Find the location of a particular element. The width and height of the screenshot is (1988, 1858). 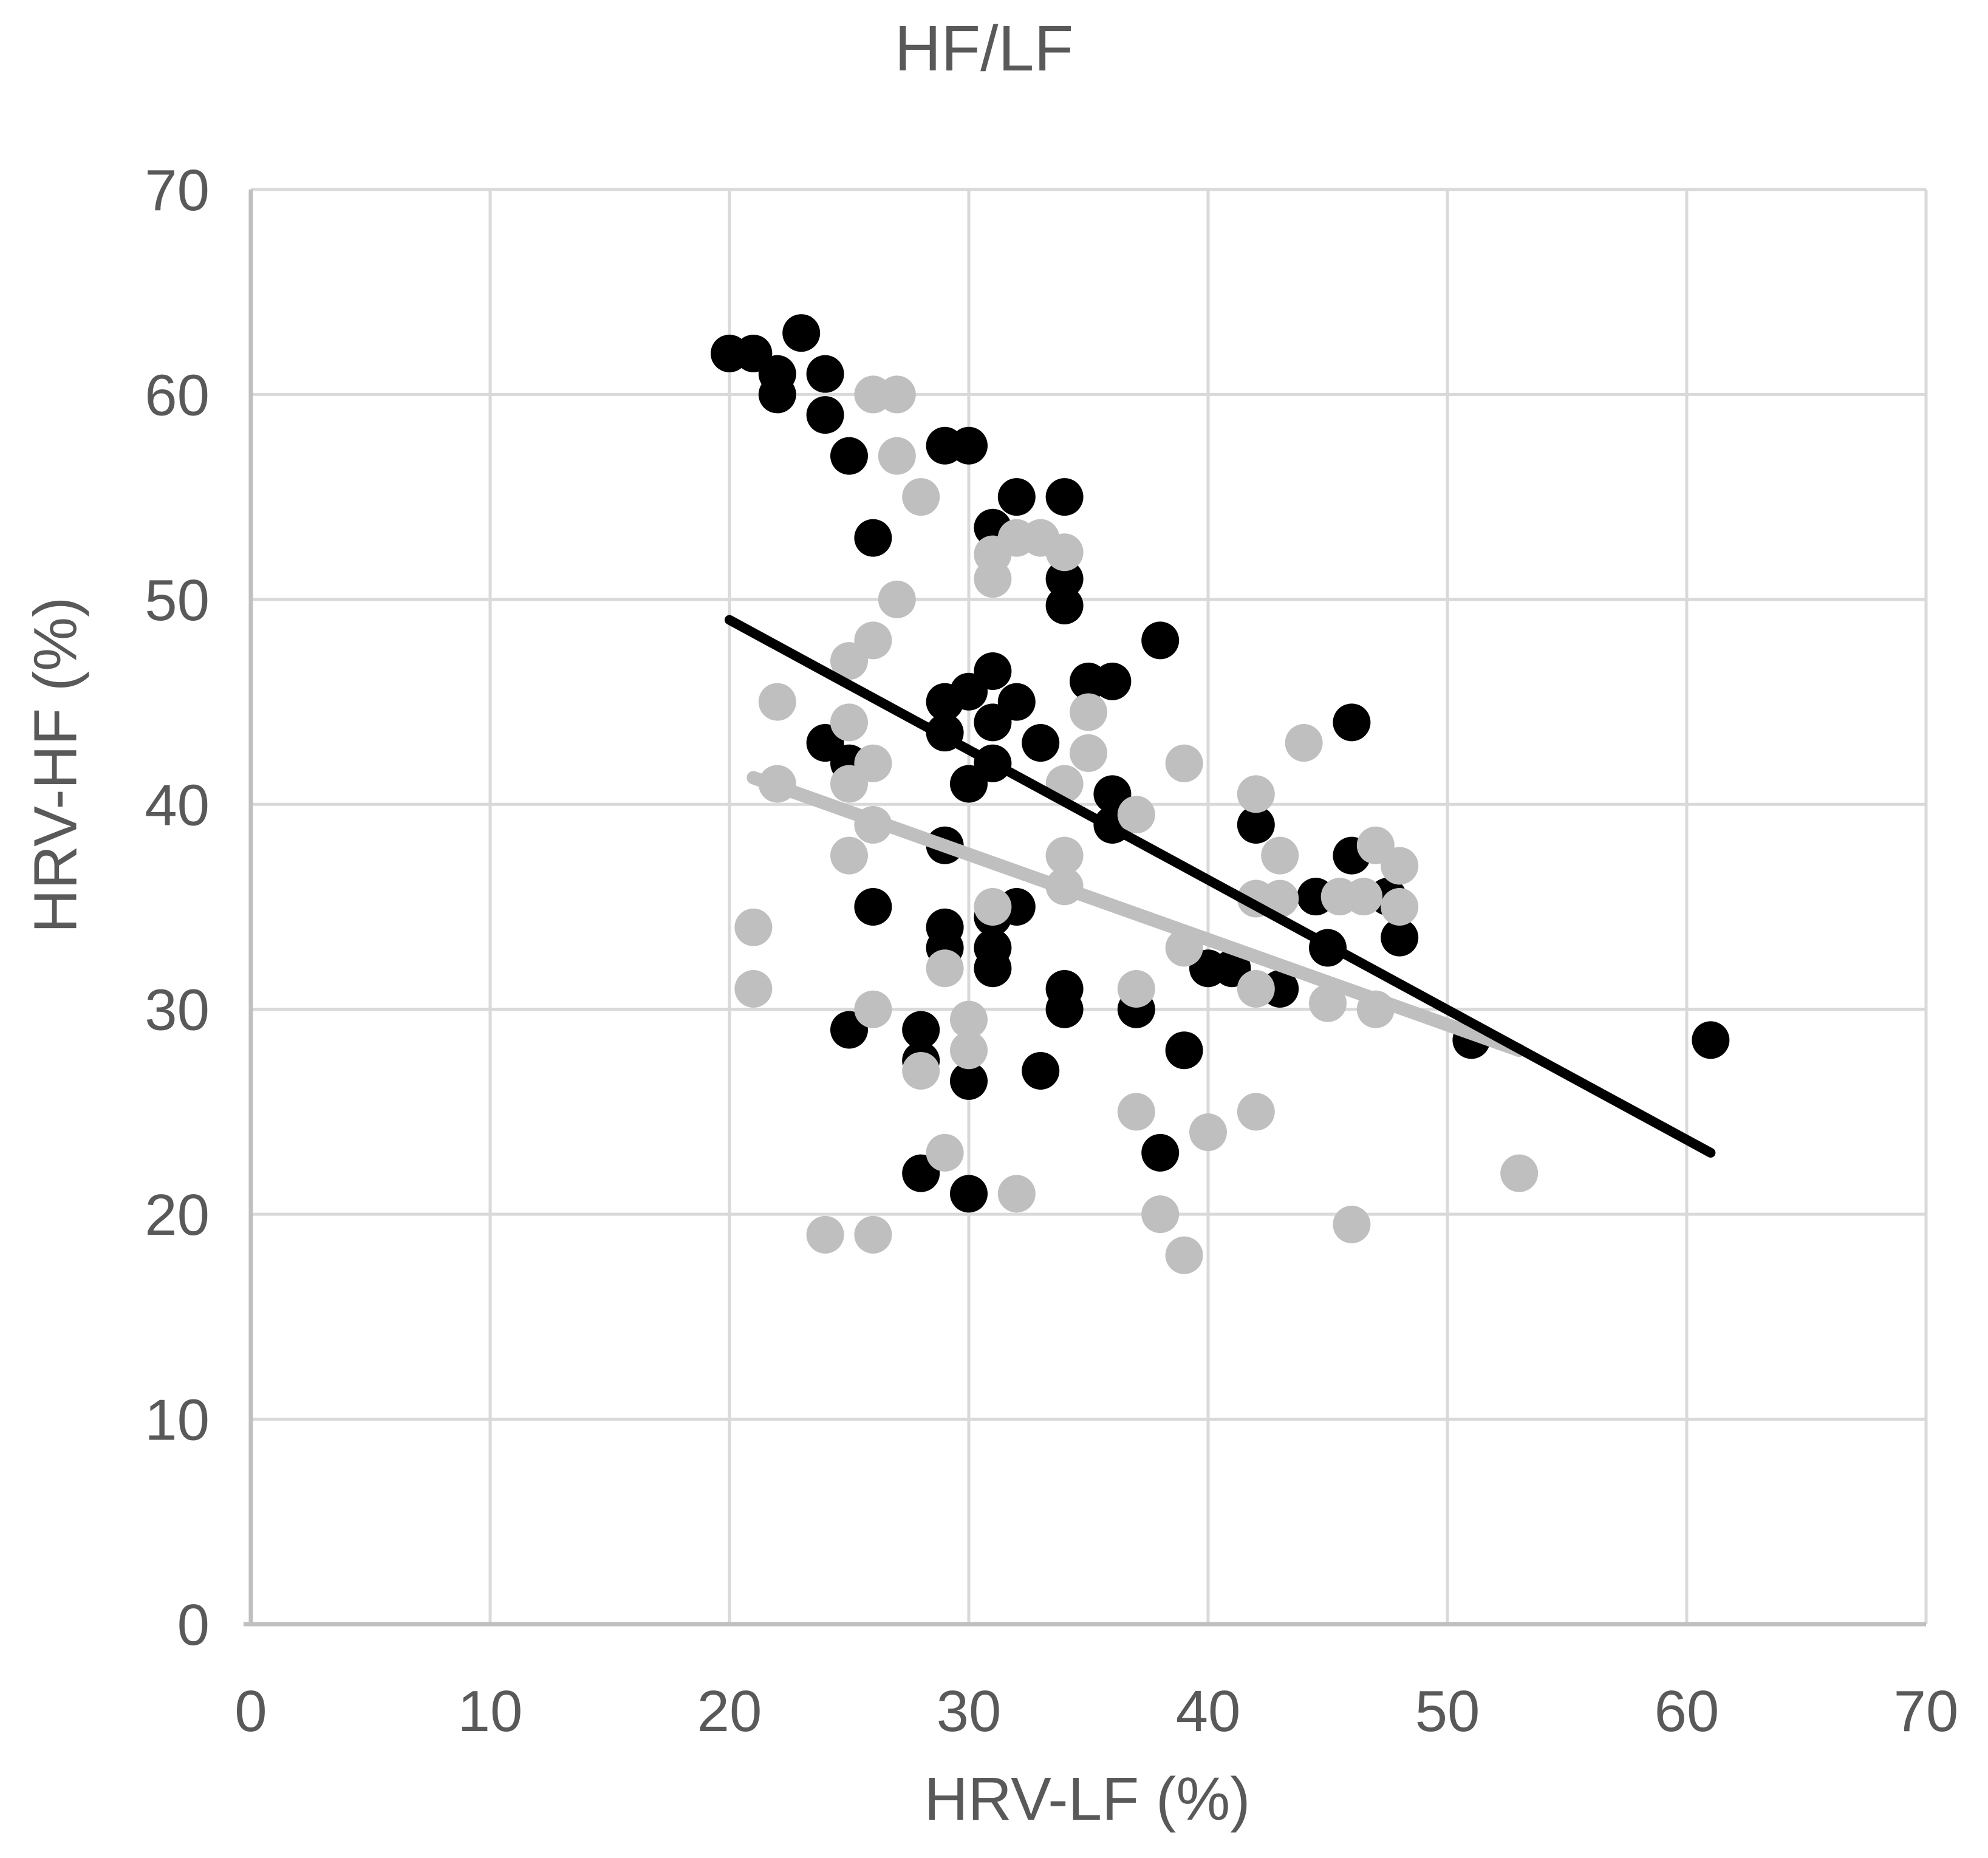

y-tick-label: 50 is located at coordinates (178, 600).